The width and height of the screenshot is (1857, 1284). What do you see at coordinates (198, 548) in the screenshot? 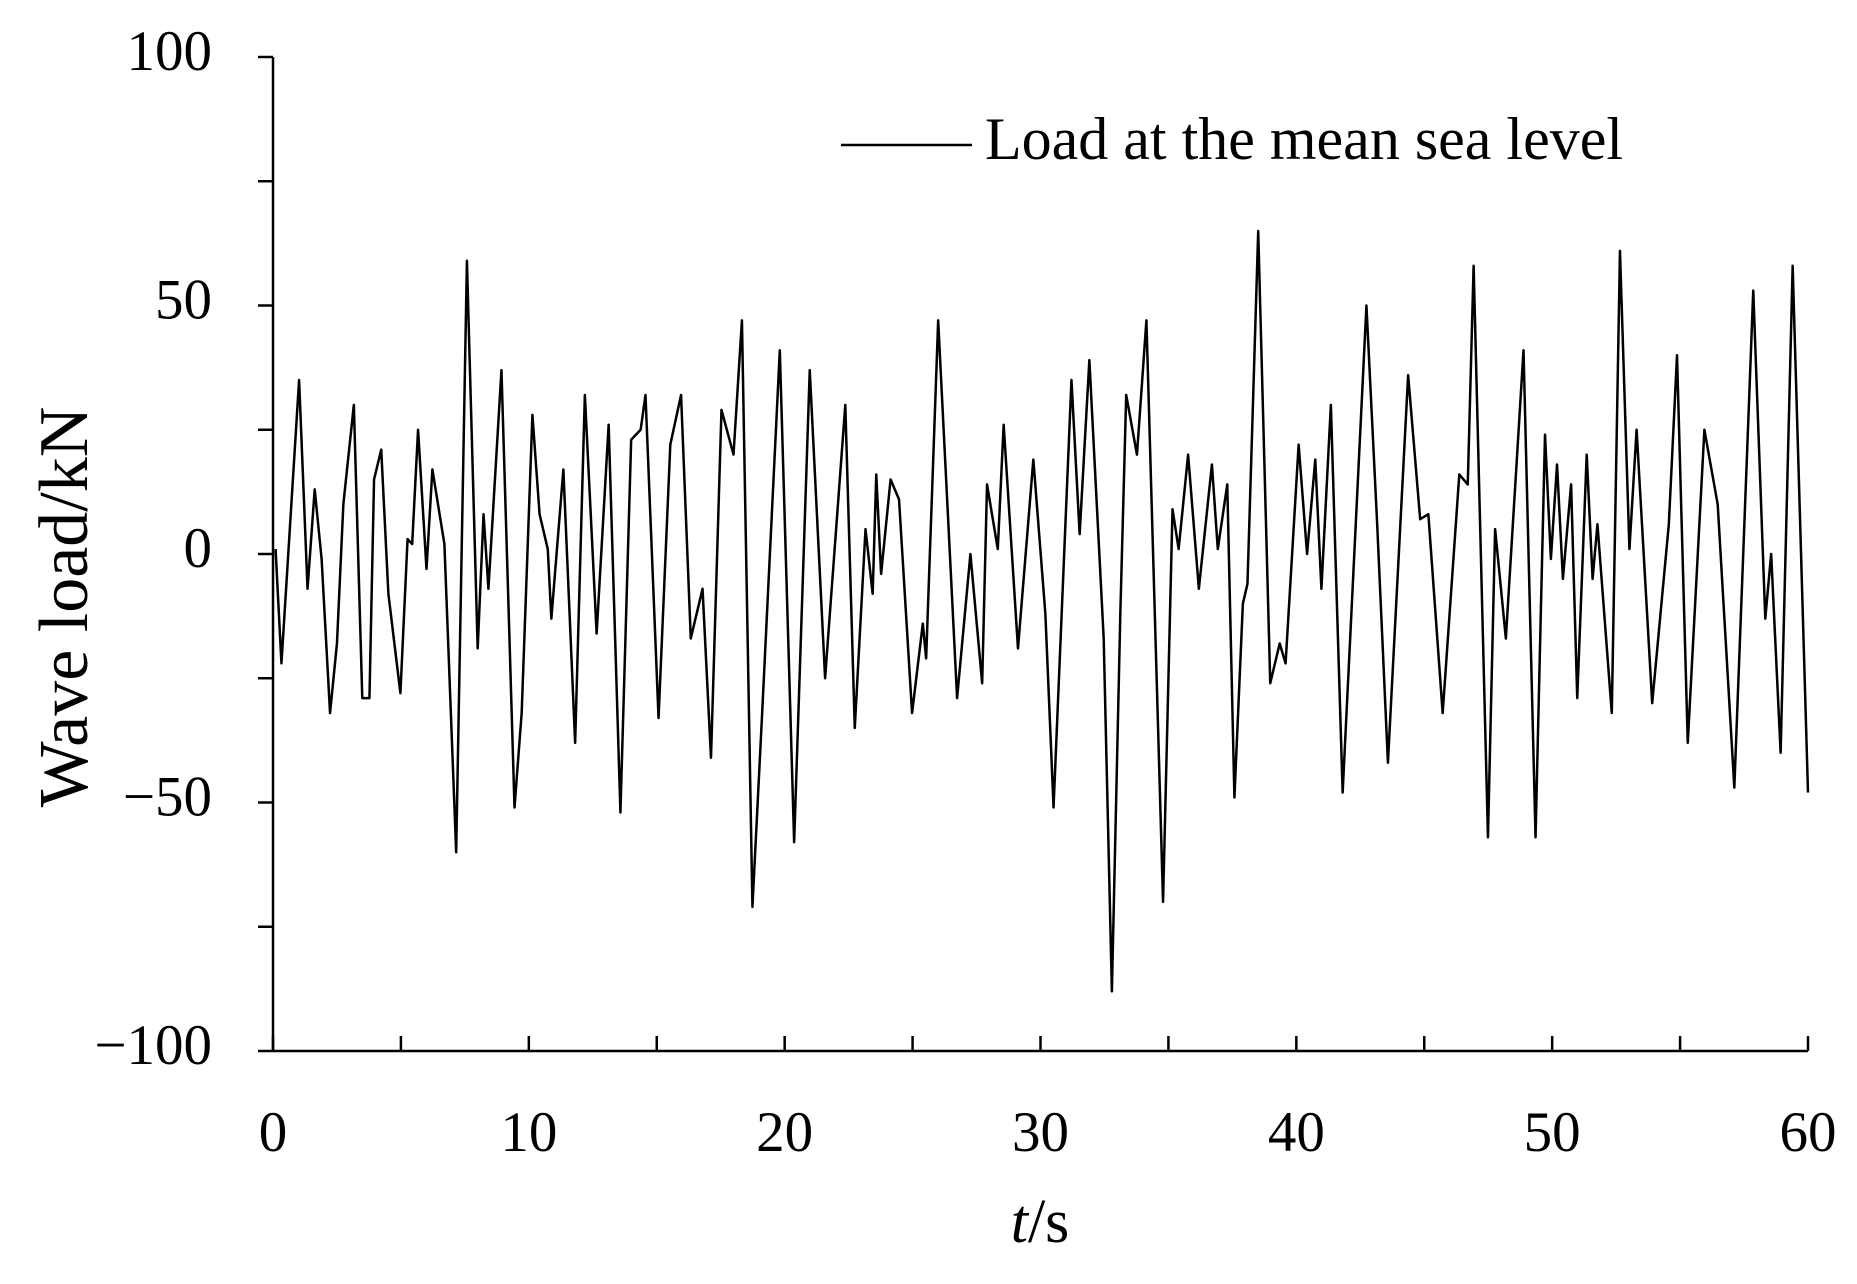
I see `y-tick-label: 0` at bounding box center [198, 548].